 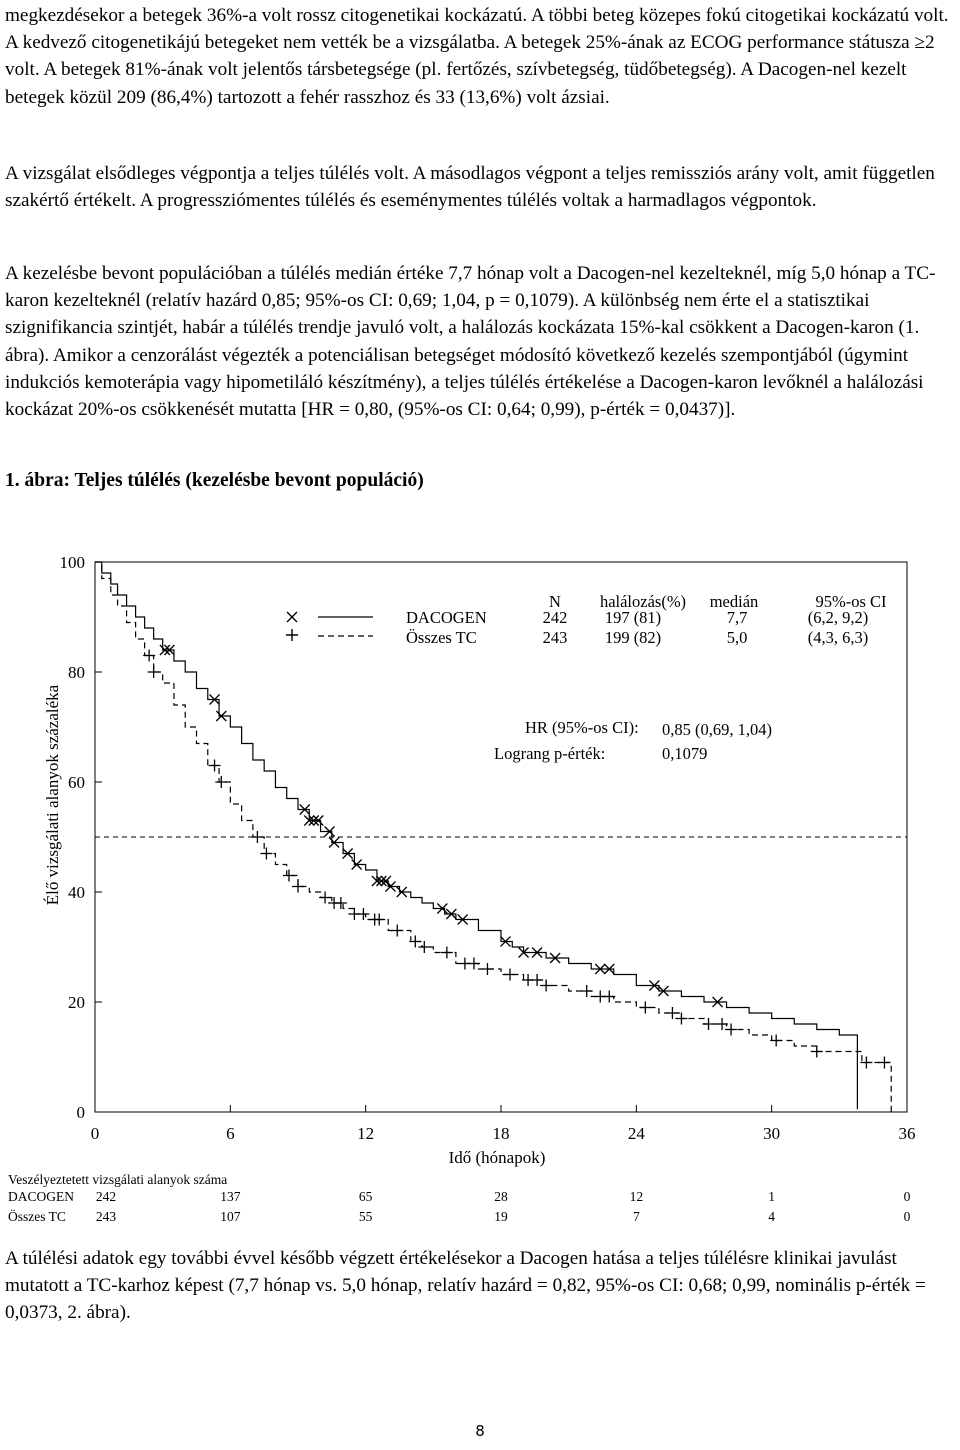 I want to click on page-number: 8, so click(x=480, y=1431).